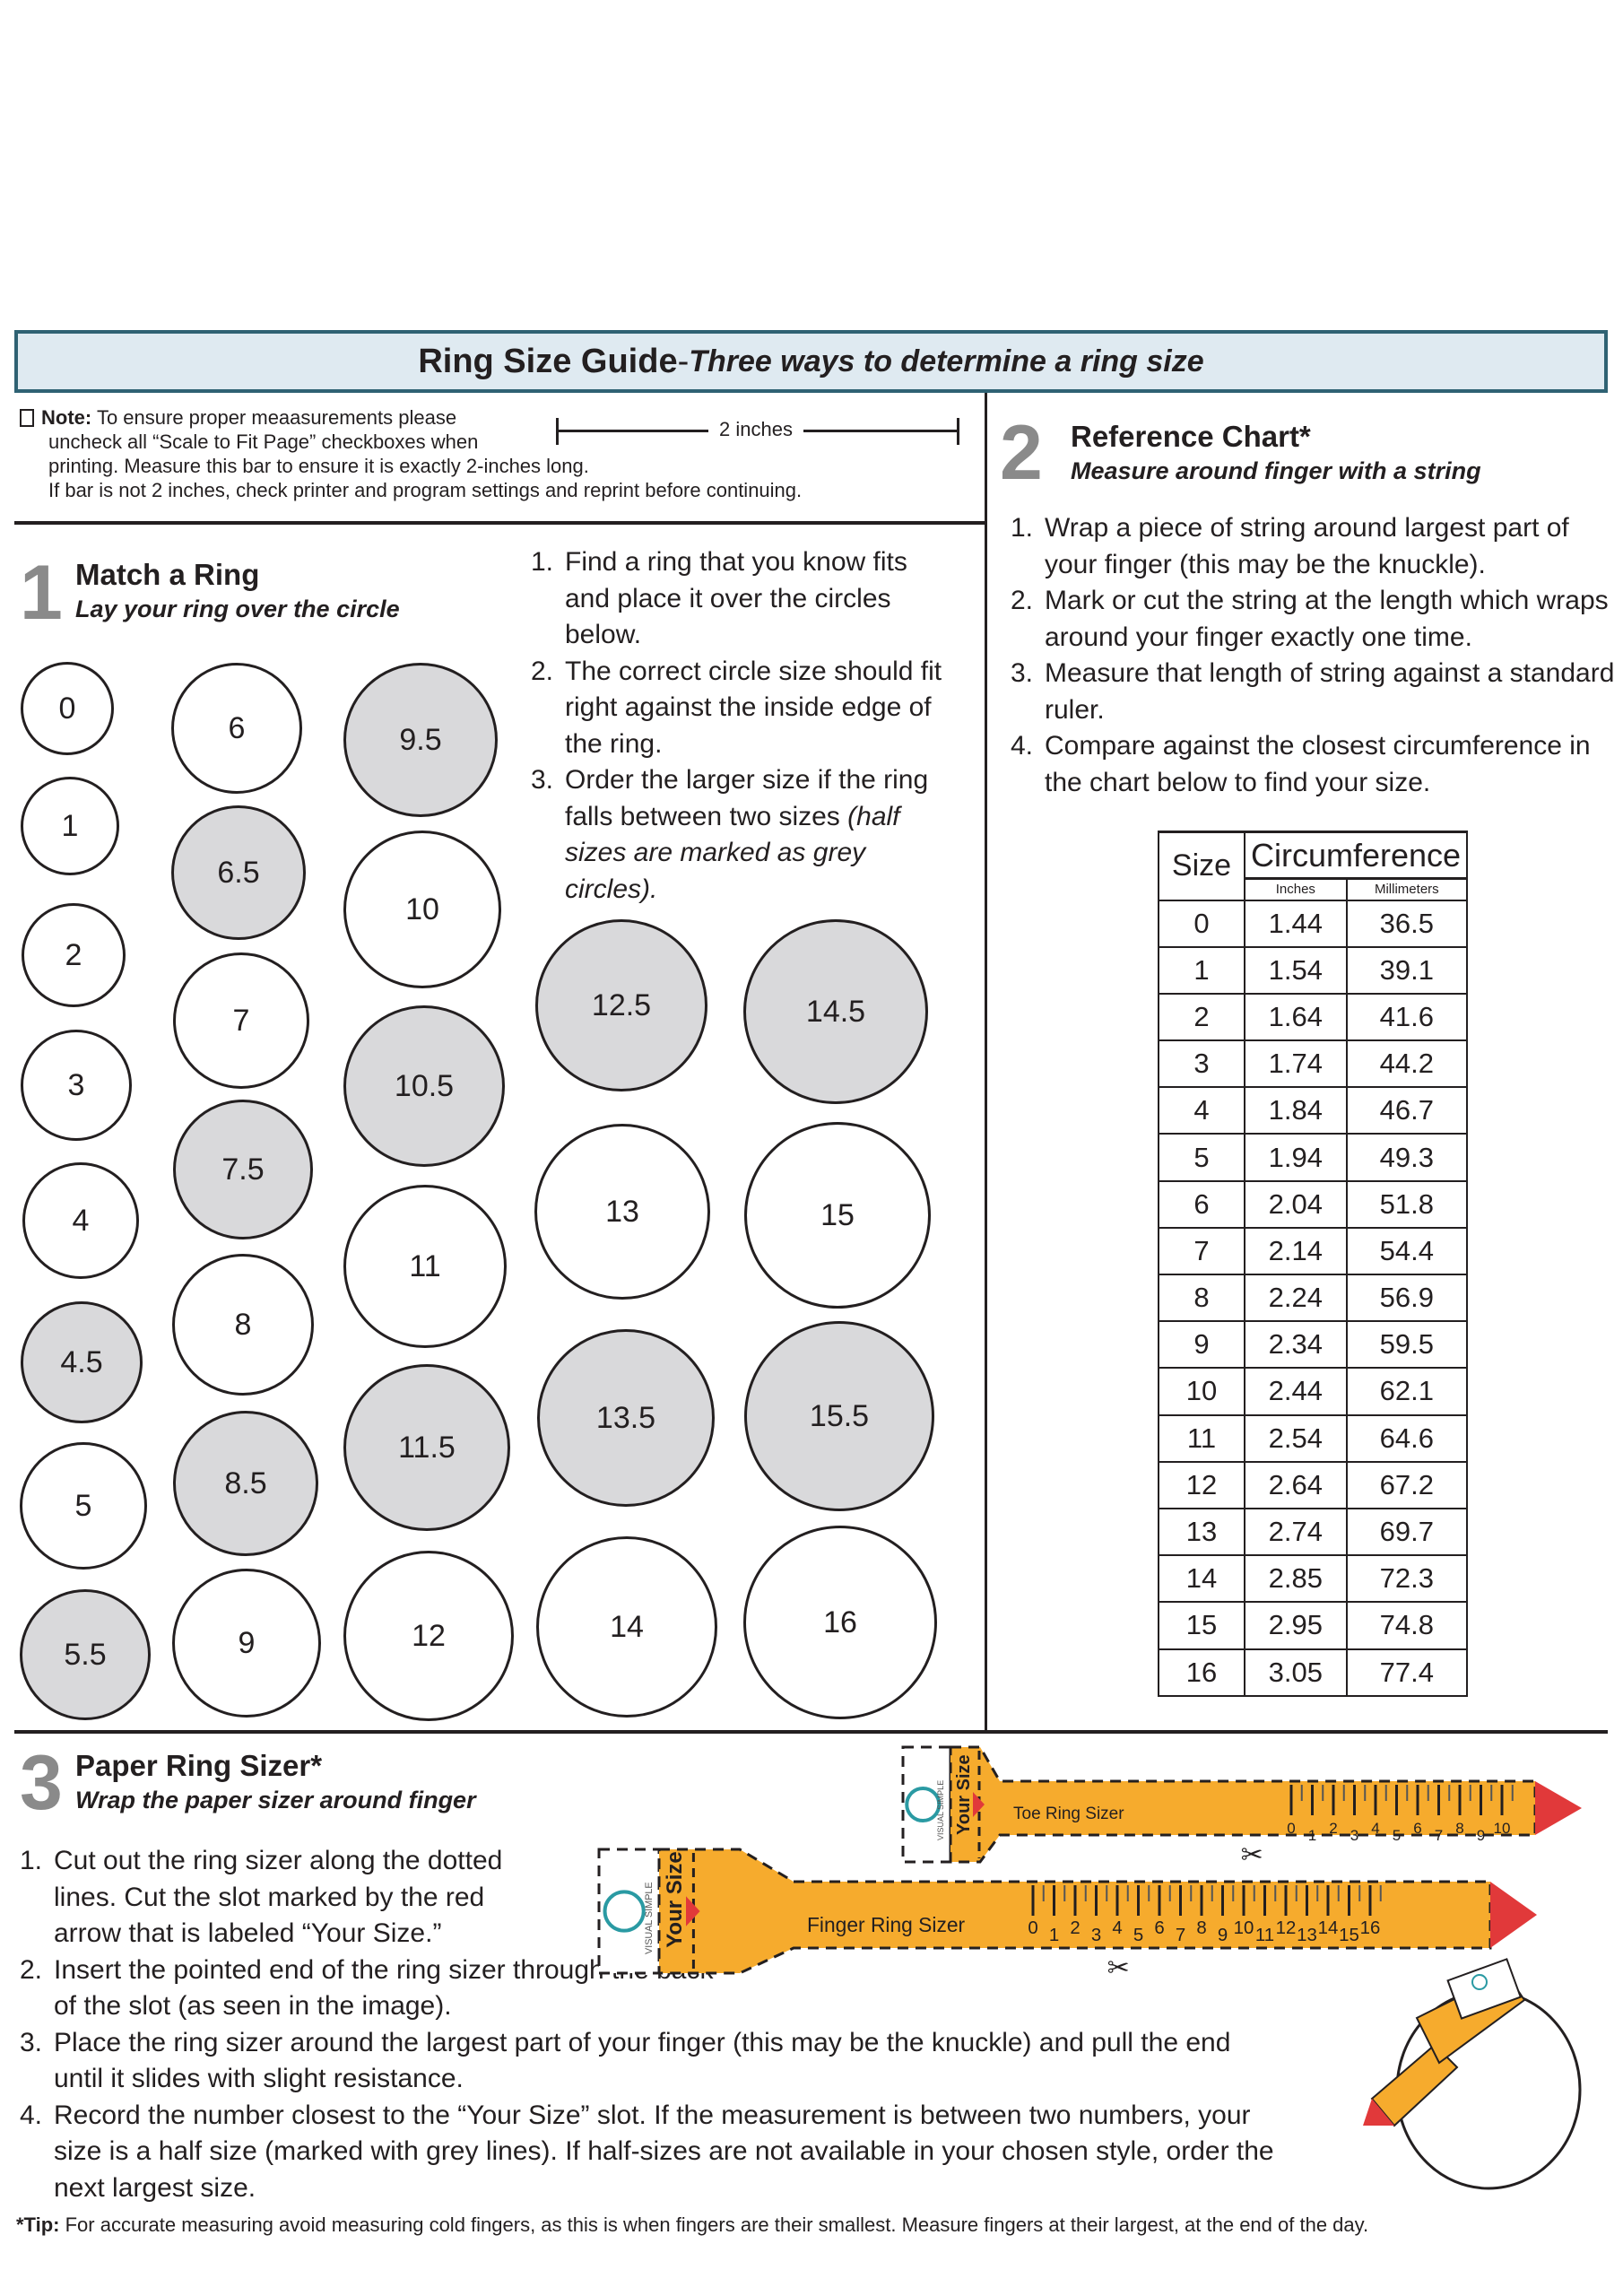 The width and height of the screenshot is (1623, 2296). What do you see at coordinates (1201, 1484) in the screenshot?
I see `cell-size: 12` at bounding box center [1201, 1484].